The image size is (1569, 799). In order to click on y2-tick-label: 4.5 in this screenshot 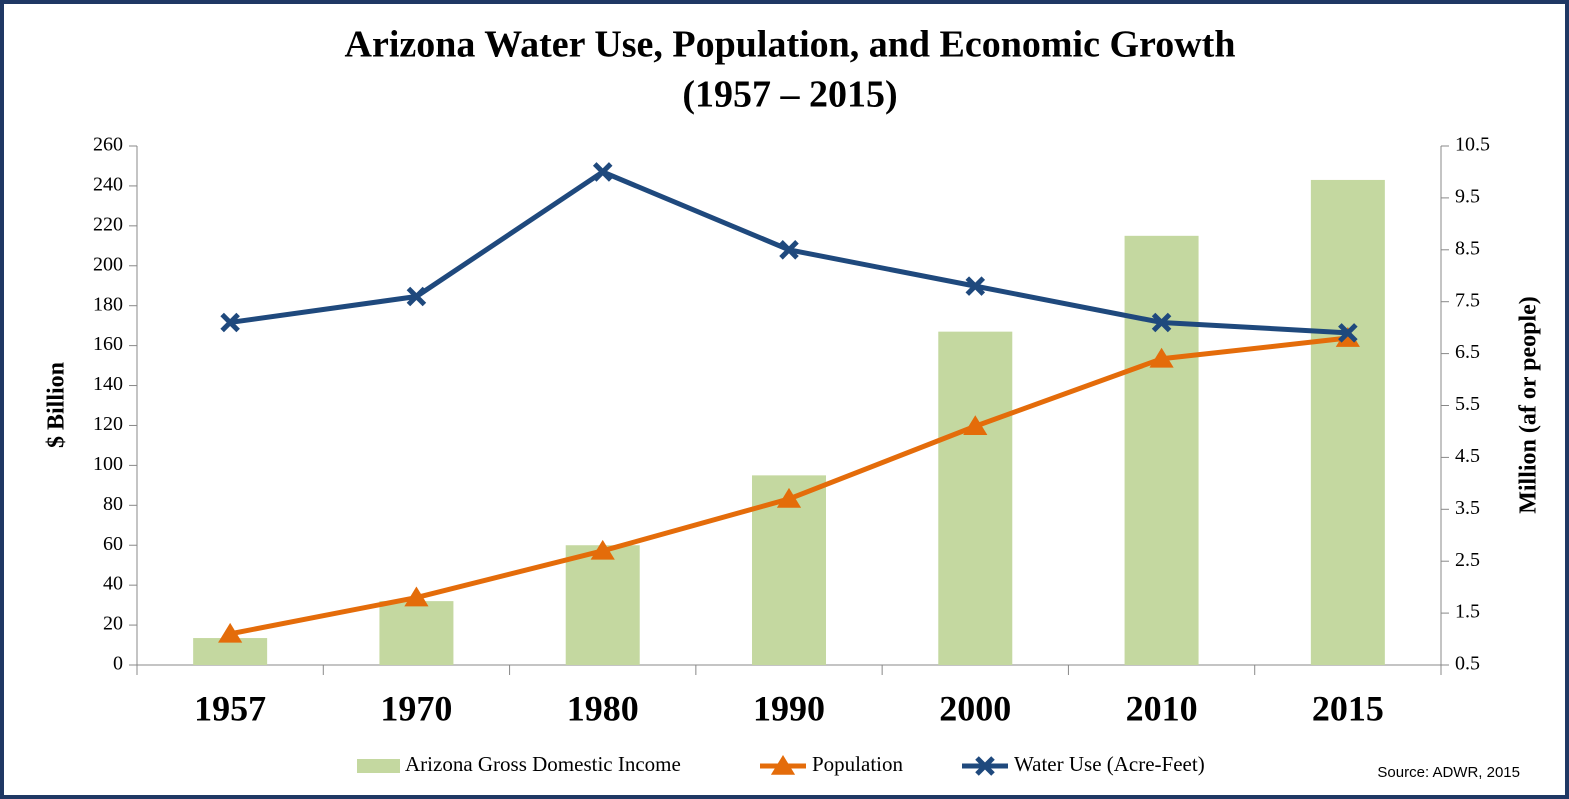, I will do `click(1467, 456)`.